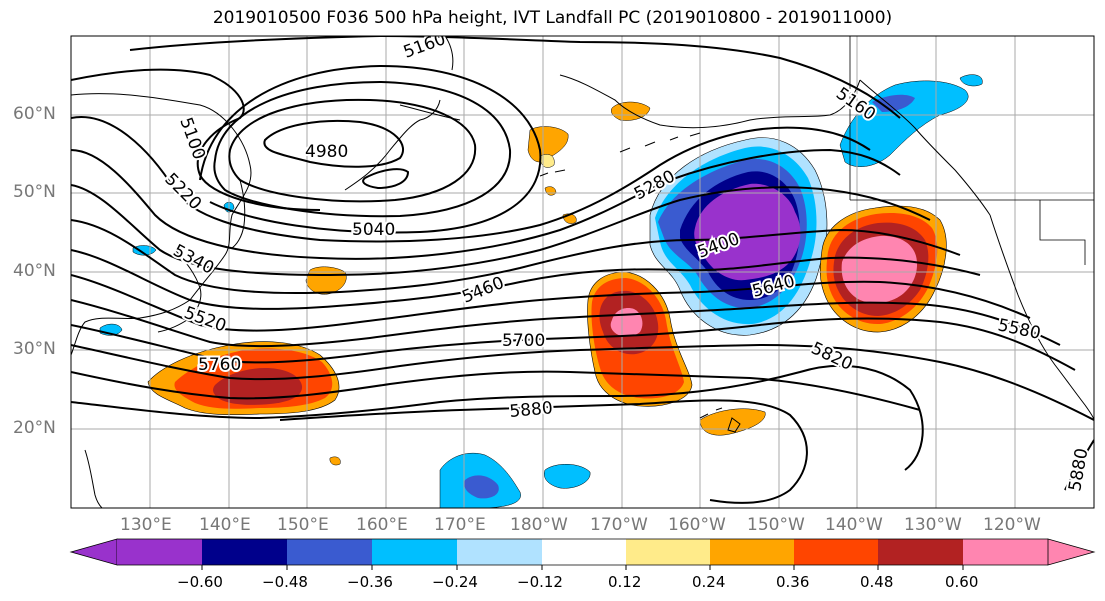 This screenshot has height=601, width=1105. I want to click on negative-anomaly-south-inner, so click(481, 487).